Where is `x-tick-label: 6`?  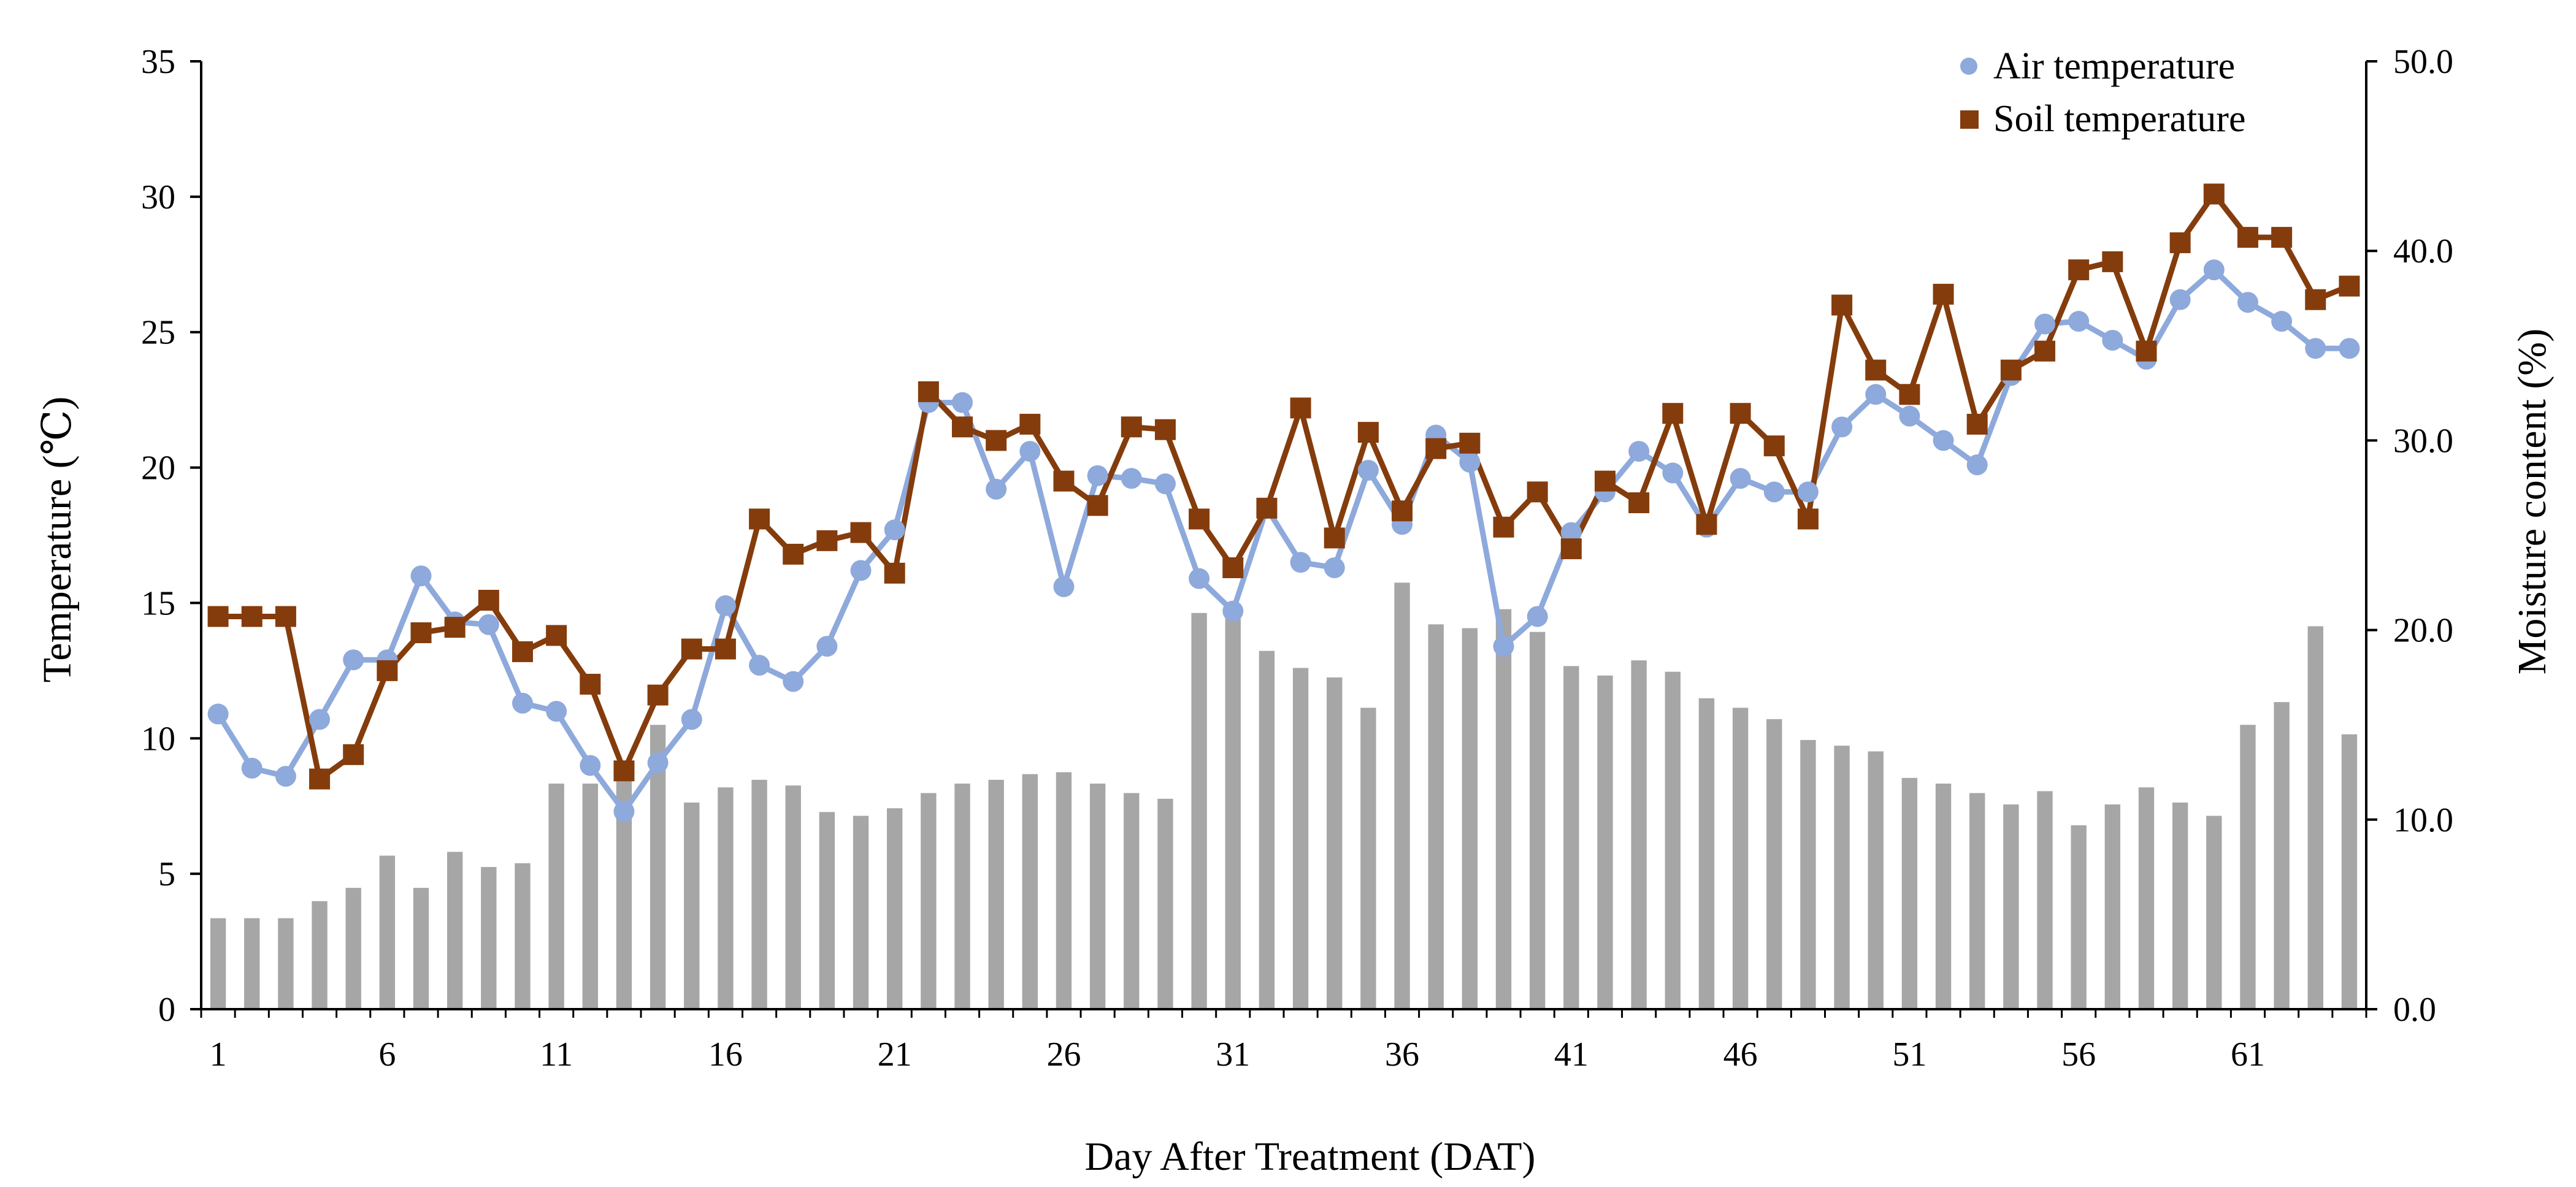 x-tick-label: 6 is located at coordinates (387, 1055).